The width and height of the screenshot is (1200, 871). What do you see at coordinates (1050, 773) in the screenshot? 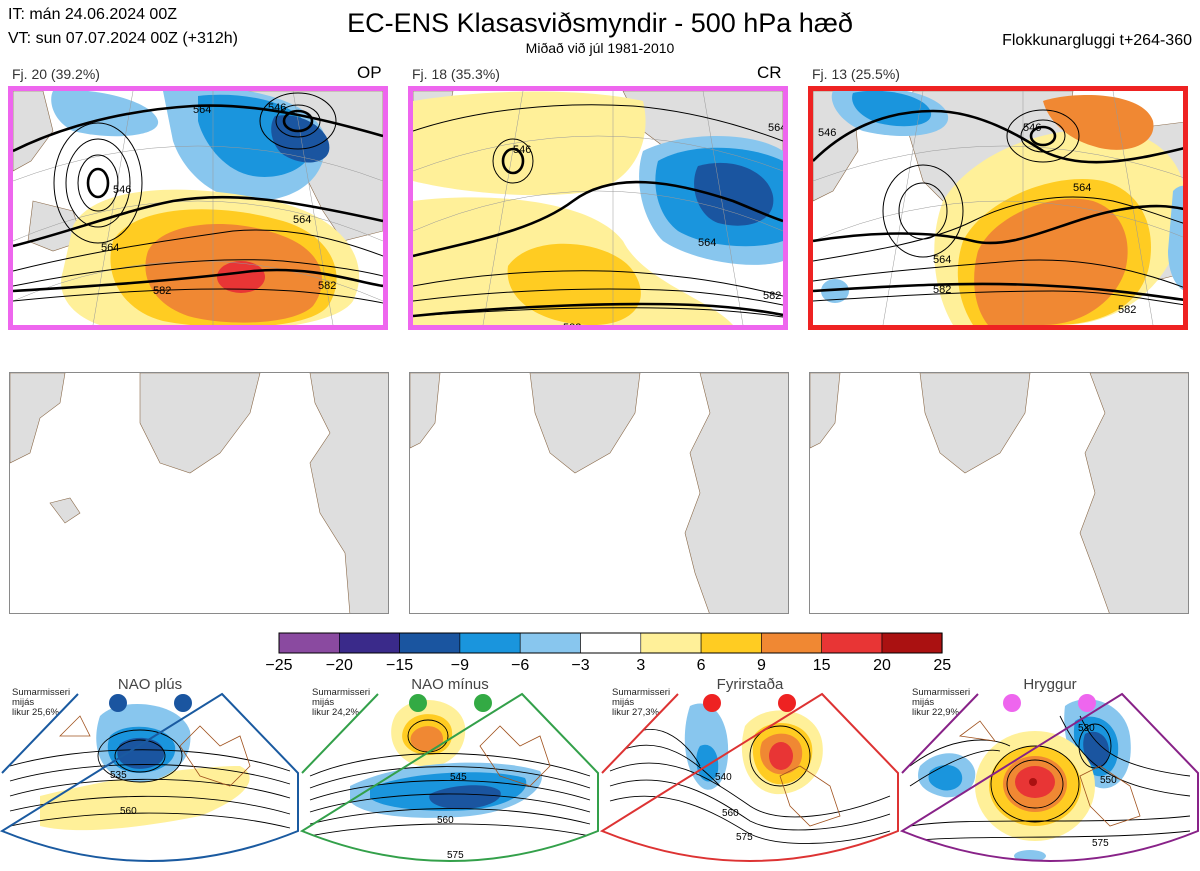
I see `regime-ridge: Hryggur Sumarmisseri mijás likur 22,9%` at bounding box center [1050, 773].